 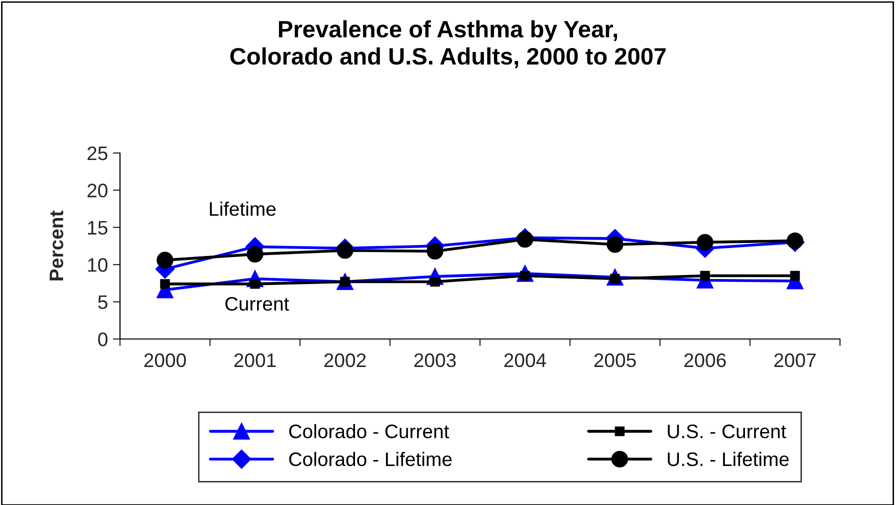 I want to click on y-tick-label: 10, so click(x=98, y=265).